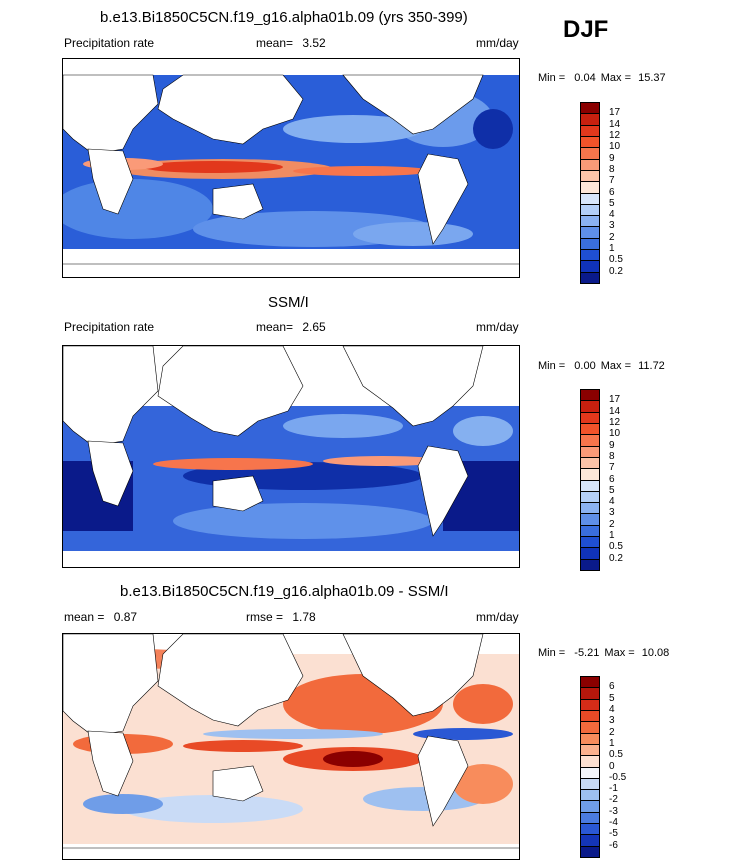 This screenshot has height=866, width=733. What do you see at coordinates (613, 811) in the screenshot?
I see `colorbar-label: -3` at bounding box center [613, 811].